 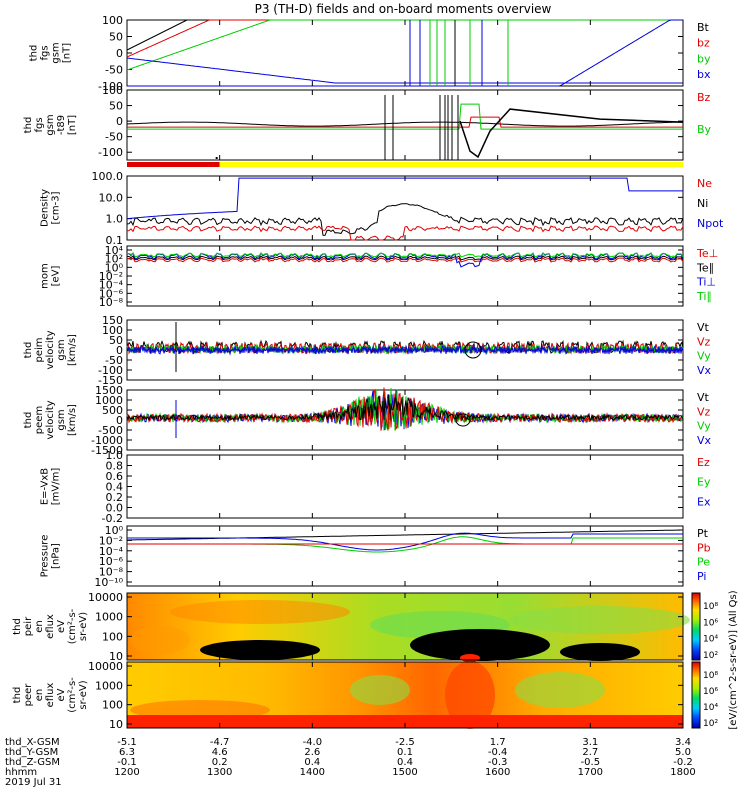 I want to click on x-row-value: -0.3, so click(x=498, y=762).